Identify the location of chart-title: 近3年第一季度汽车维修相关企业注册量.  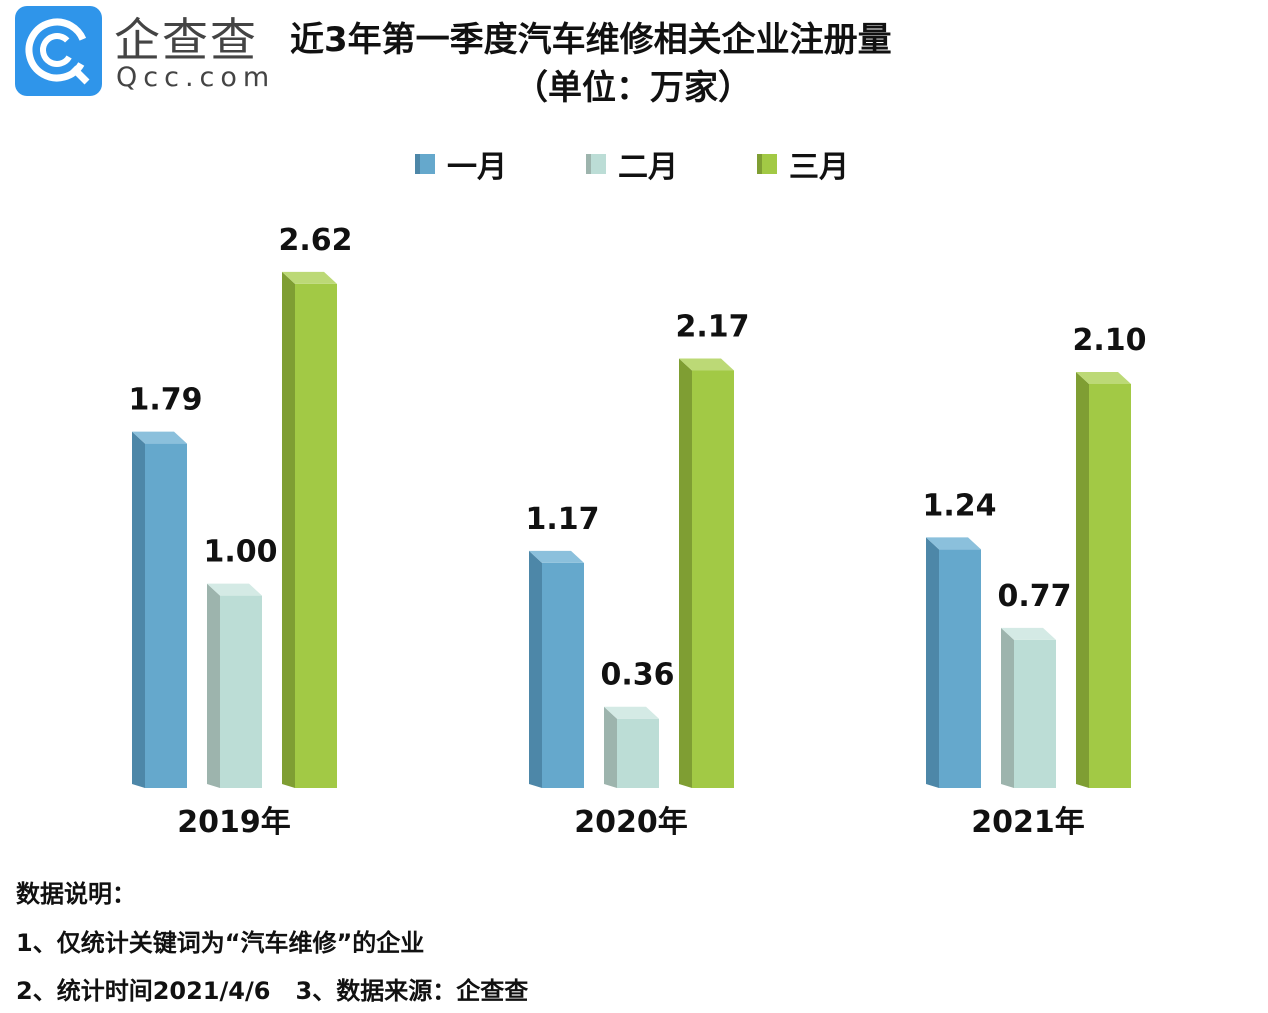
(591, 40).